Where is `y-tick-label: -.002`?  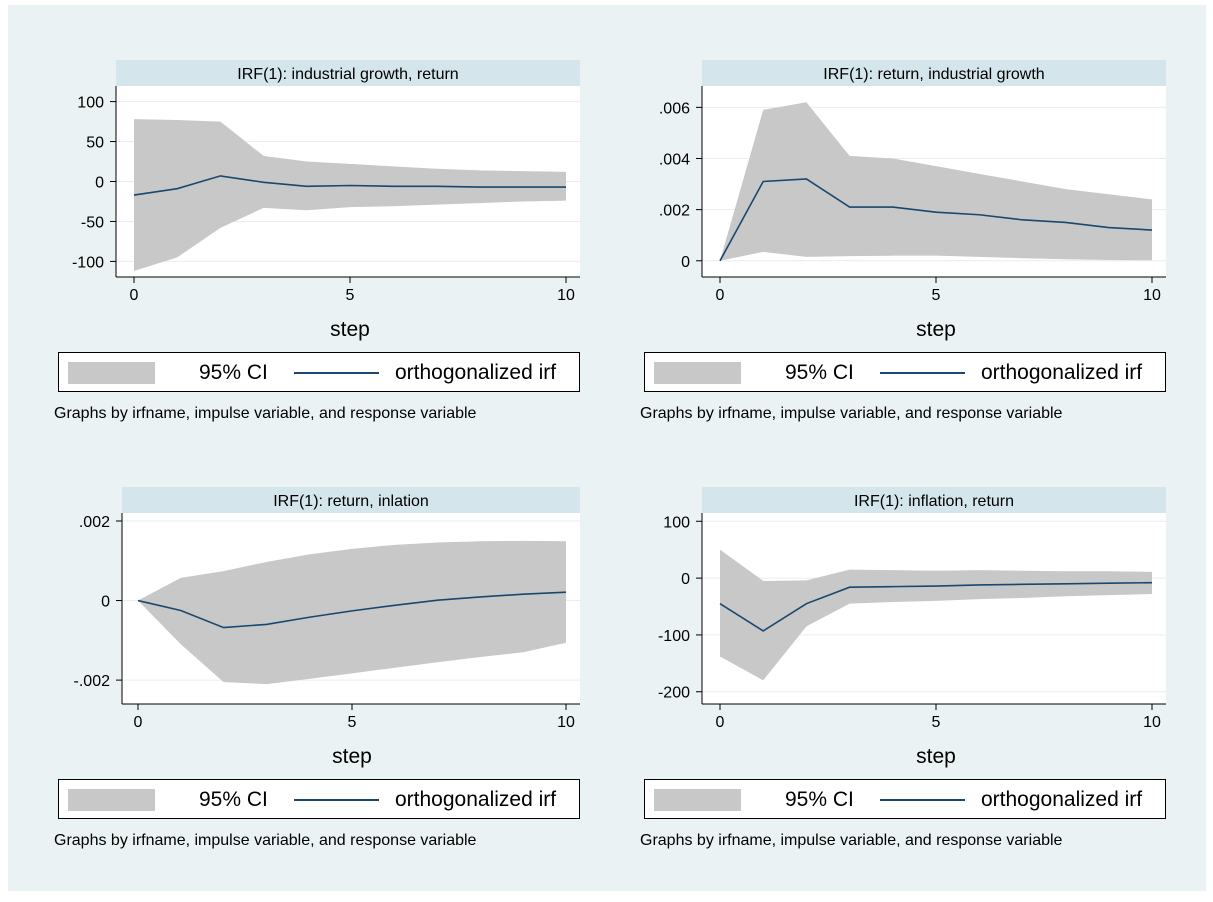
y-tick-label: -.002 is located at coordinates (92, 681).